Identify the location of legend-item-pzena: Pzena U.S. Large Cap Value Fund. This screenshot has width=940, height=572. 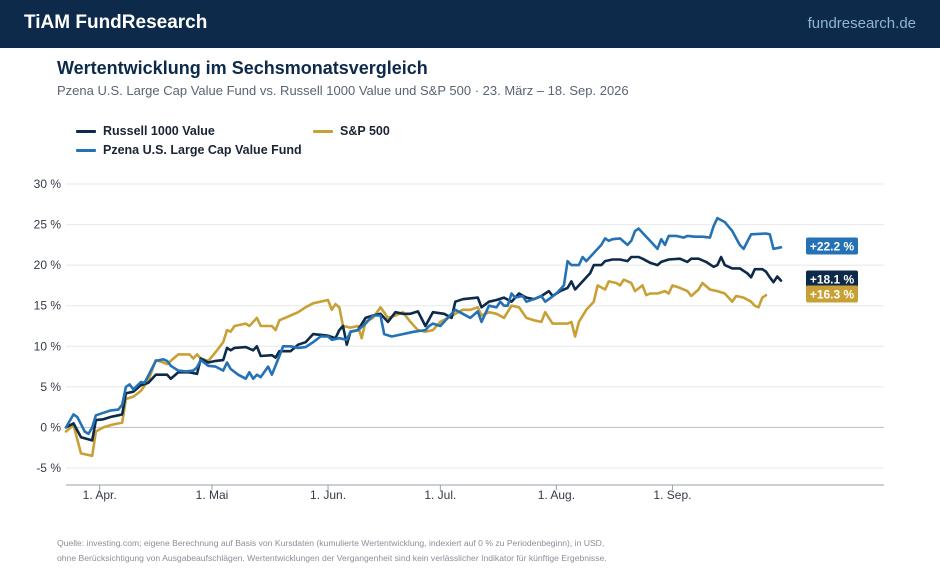
(189, 150).